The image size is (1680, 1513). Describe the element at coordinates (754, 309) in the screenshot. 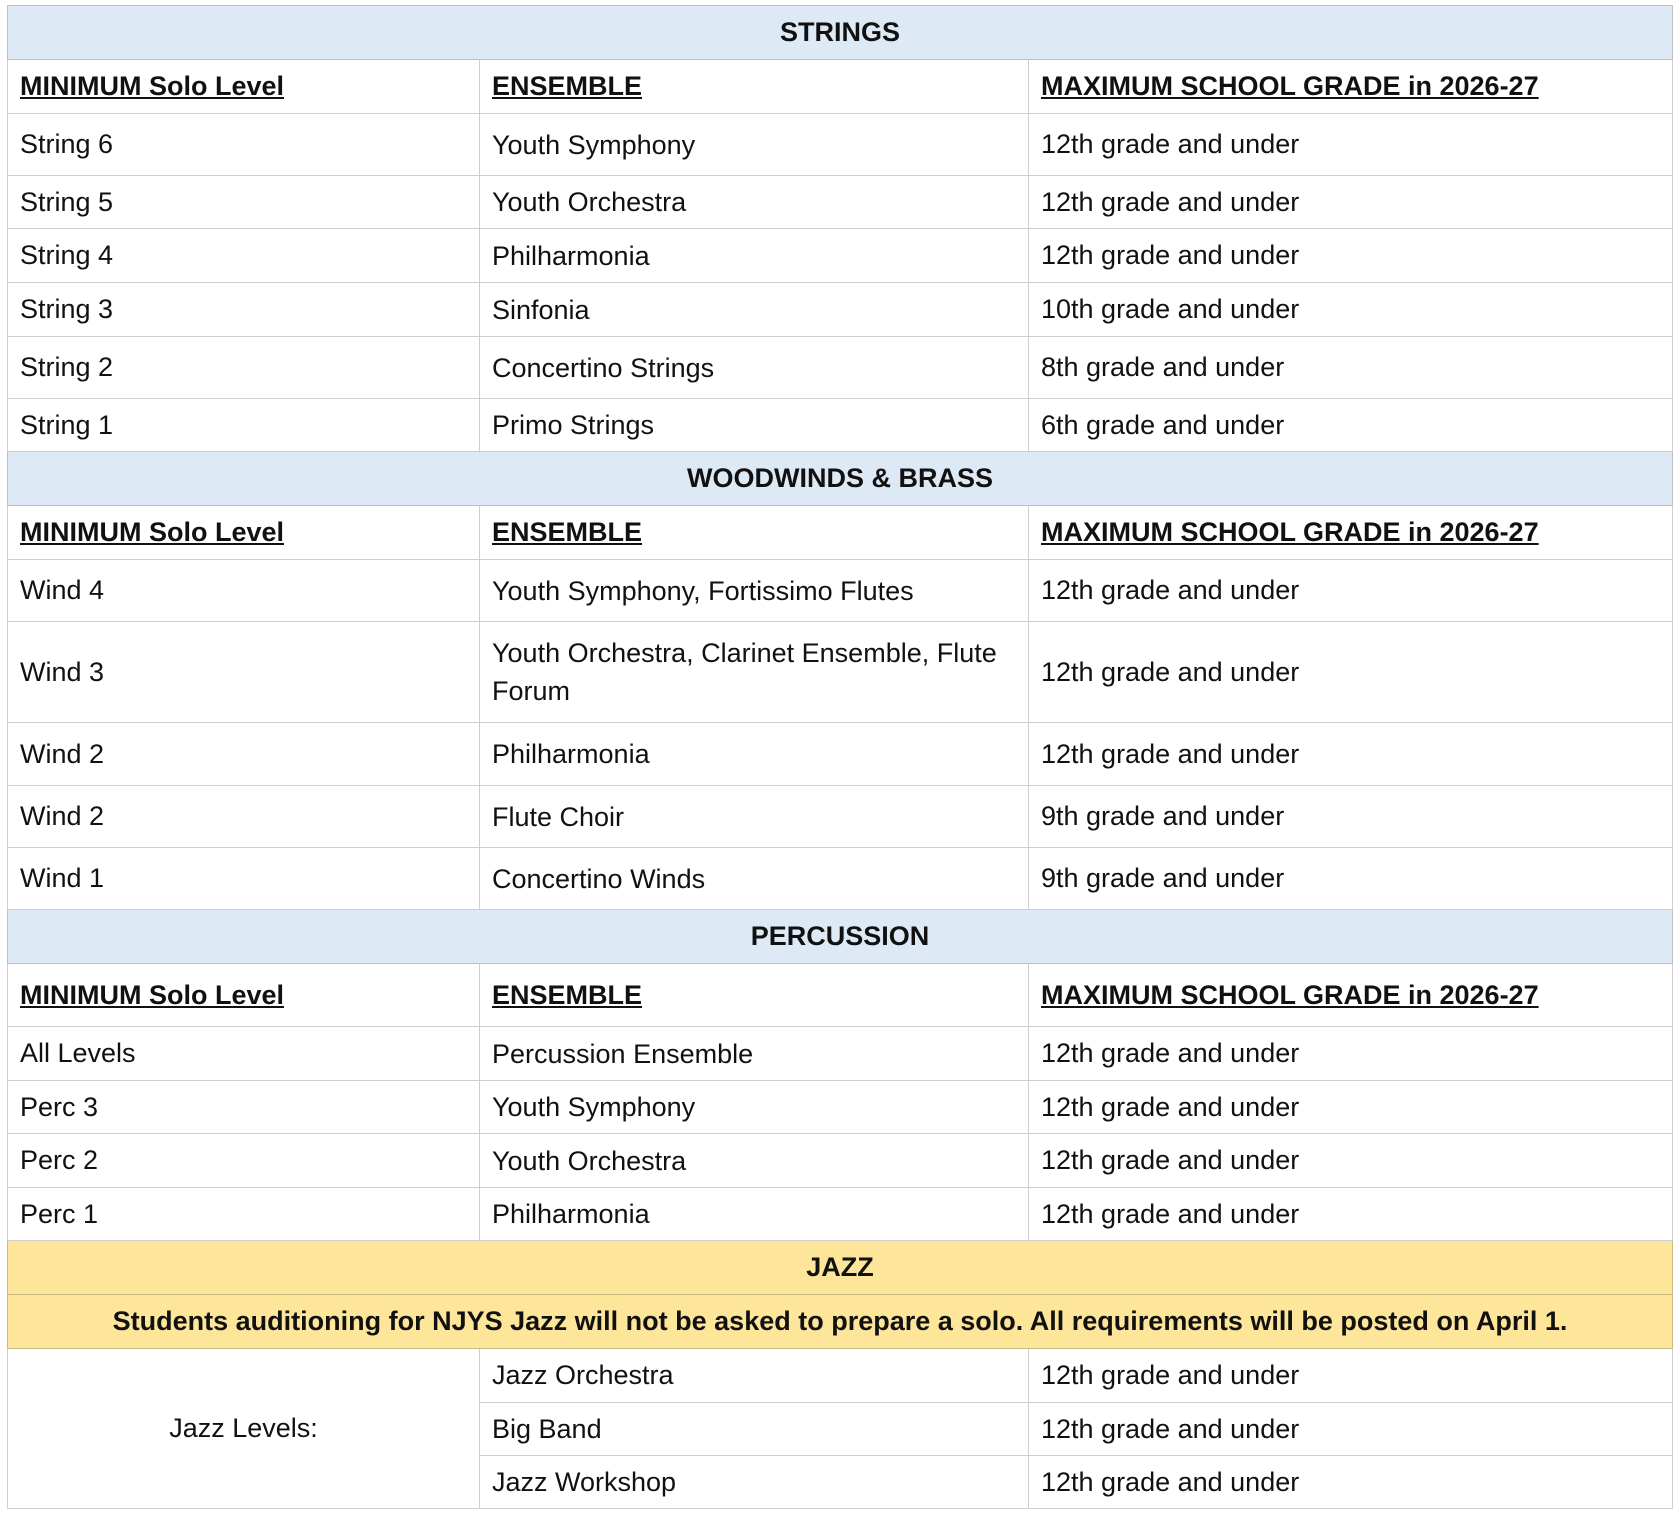

I see `ensemble-cell: Sinfonia` at that location.